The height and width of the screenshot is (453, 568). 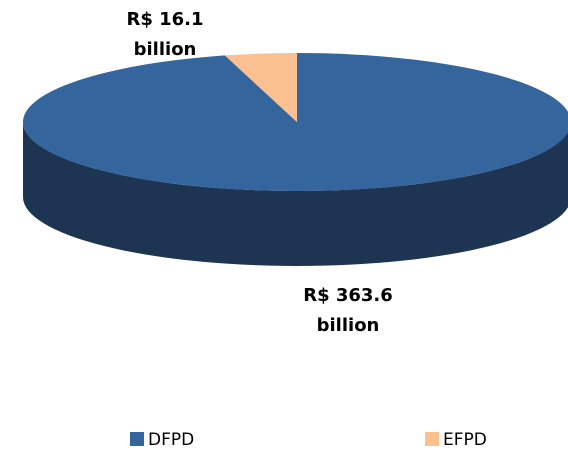 I want to click on legend-label: DFPD, so click(x=171, y=440).